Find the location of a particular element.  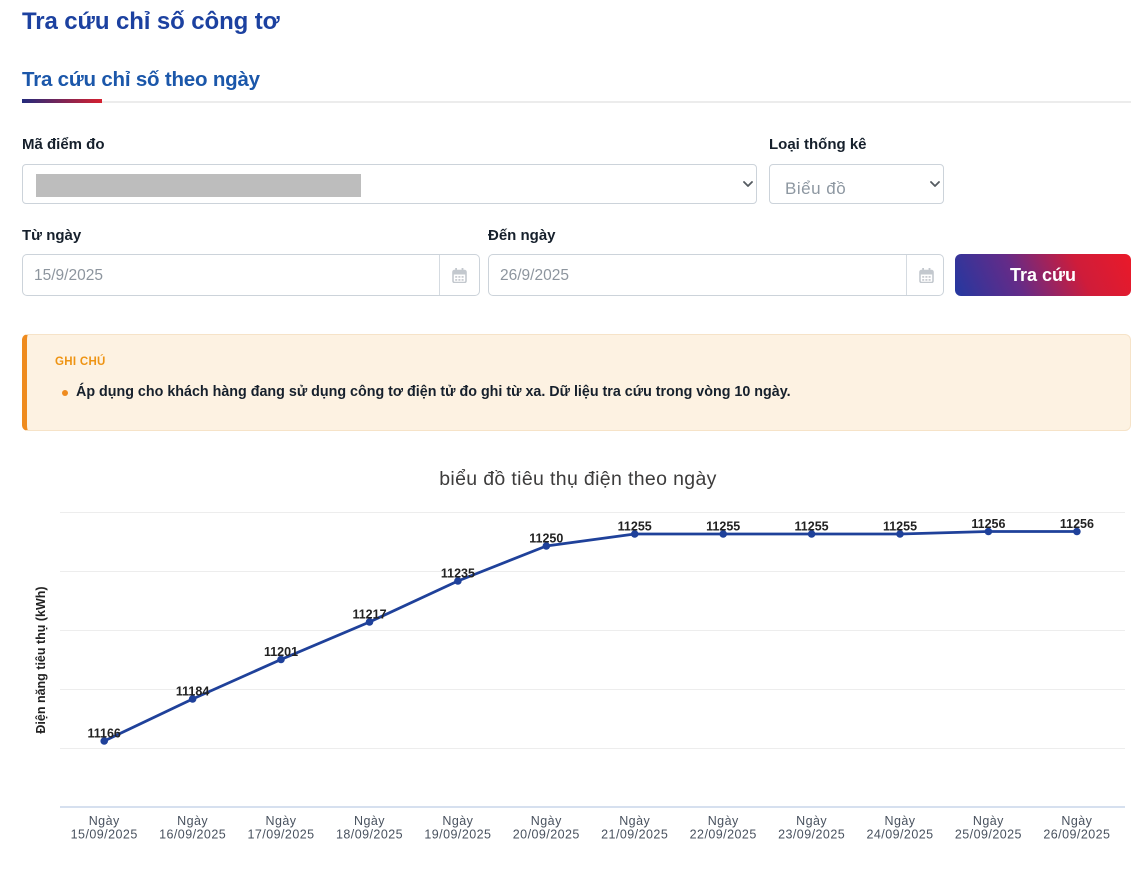

svg-text: 24/09/2025 is located at coordinates (899, 835).